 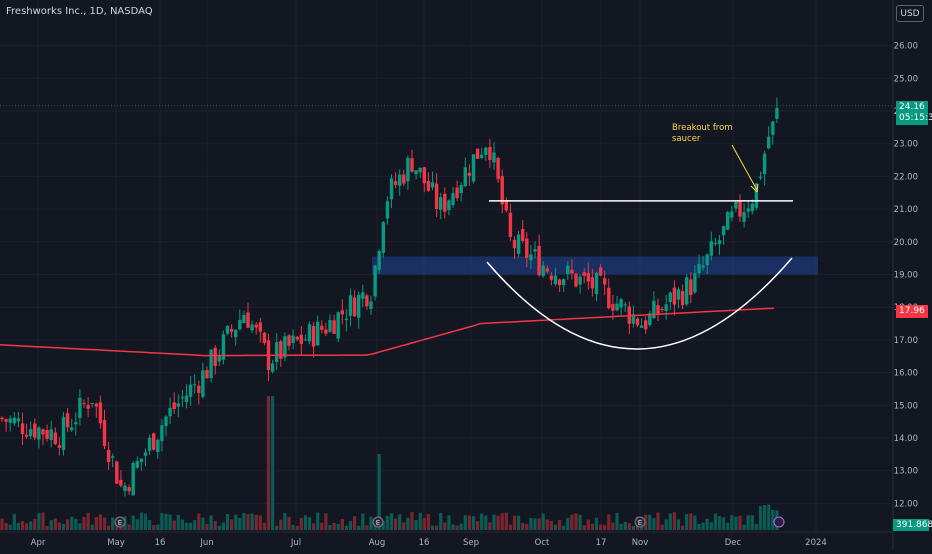 I want to click on earnings-icon, so click(x=378, y=522).